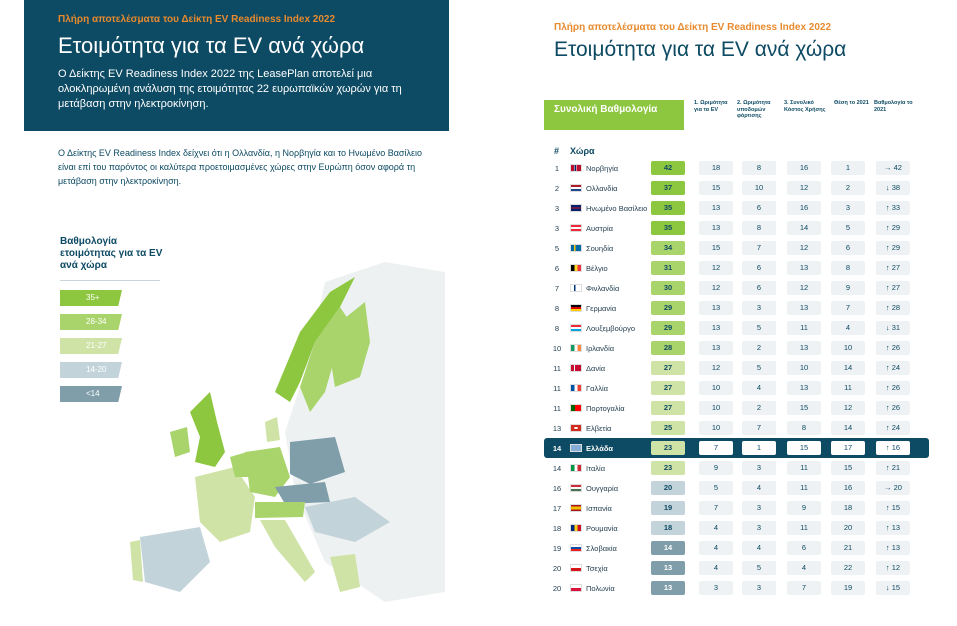 The width and height of the screenshot is (957, 626). I want to click on row-country: Ιρλανδία, so click(600, 348).